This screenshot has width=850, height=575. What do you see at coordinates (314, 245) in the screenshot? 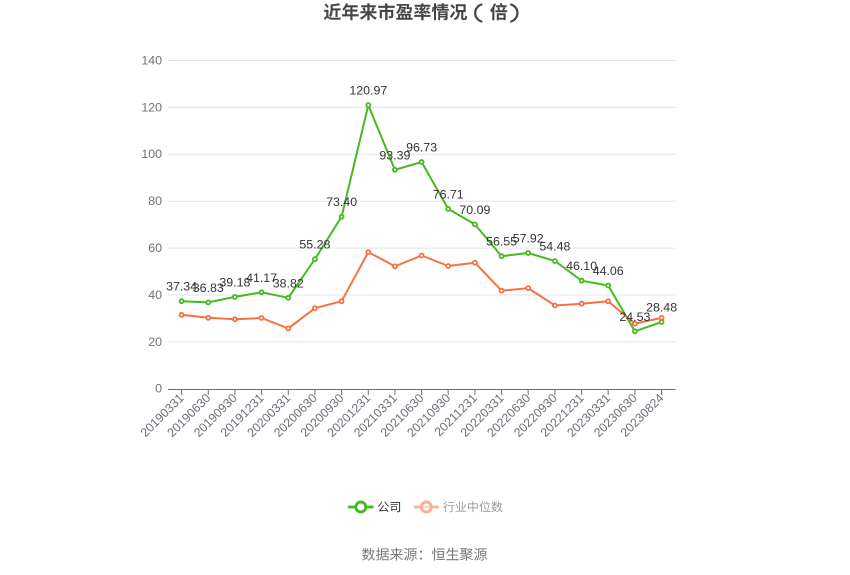
I see `svg-text: 55.28` at bounding box center [314, 245].